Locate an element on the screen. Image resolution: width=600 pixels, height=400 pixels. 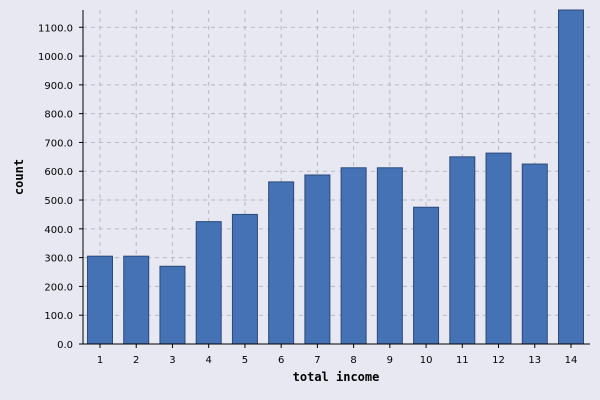
x-tick-label: 3 is located at coordinates (172, 360).